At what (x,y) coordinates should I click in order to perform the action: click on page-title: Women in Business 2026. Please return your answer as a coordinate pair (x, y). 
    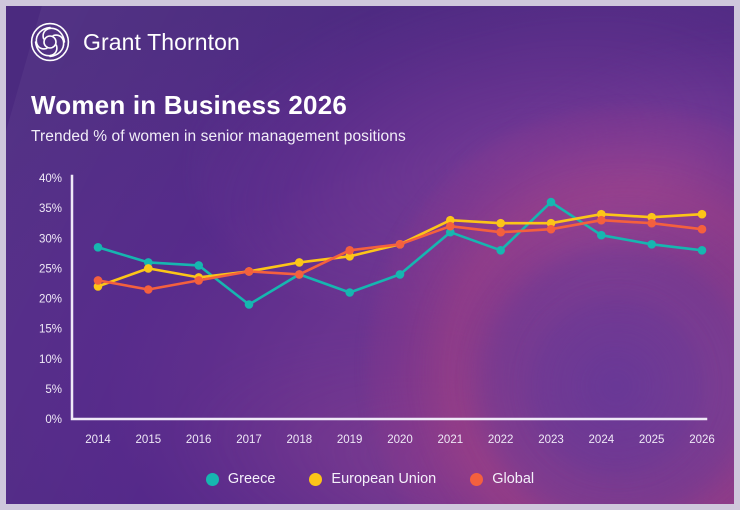
    Looking at the image, I should click on (189, 105).